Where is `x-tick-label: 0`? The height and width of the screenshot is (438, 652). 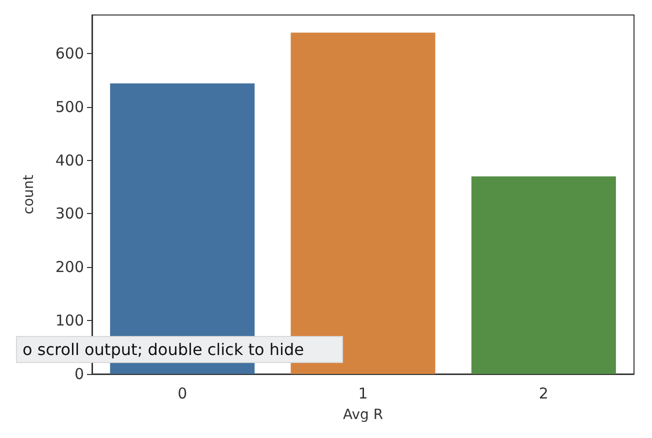 x-tick-label: 0 is located at coordinates (183, 393).